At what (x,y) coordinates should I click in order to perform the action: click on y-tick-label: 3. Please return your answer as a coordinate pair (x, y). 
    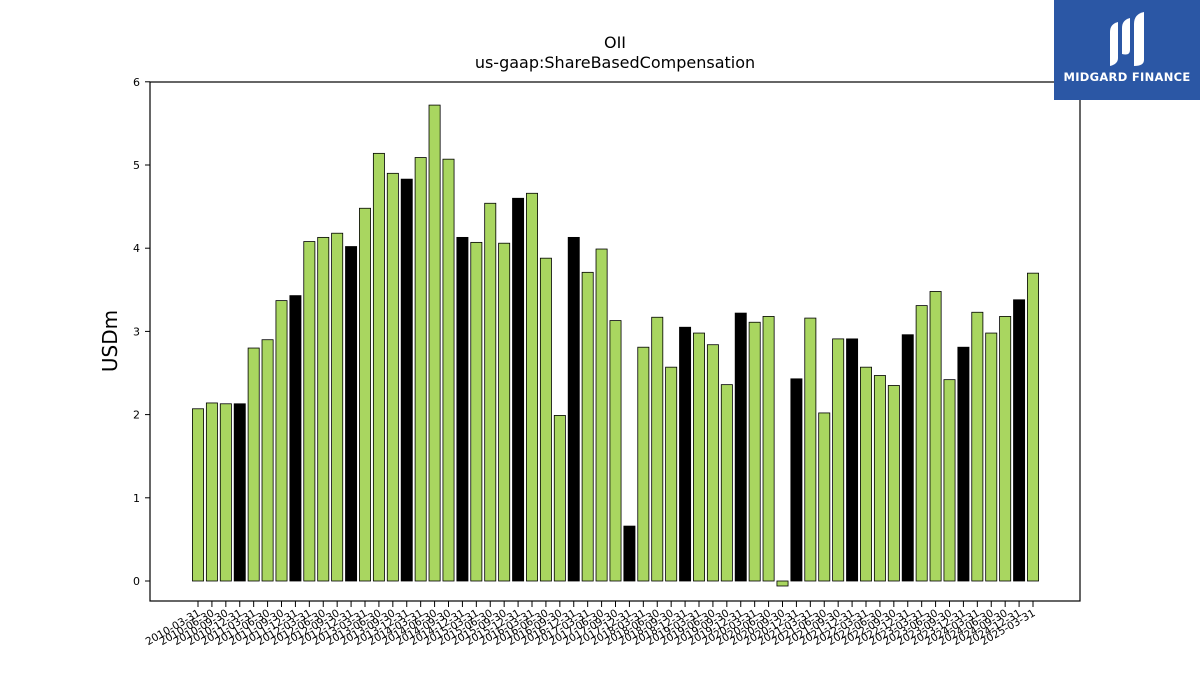
    Looking at the image, I should click on (136, 331).